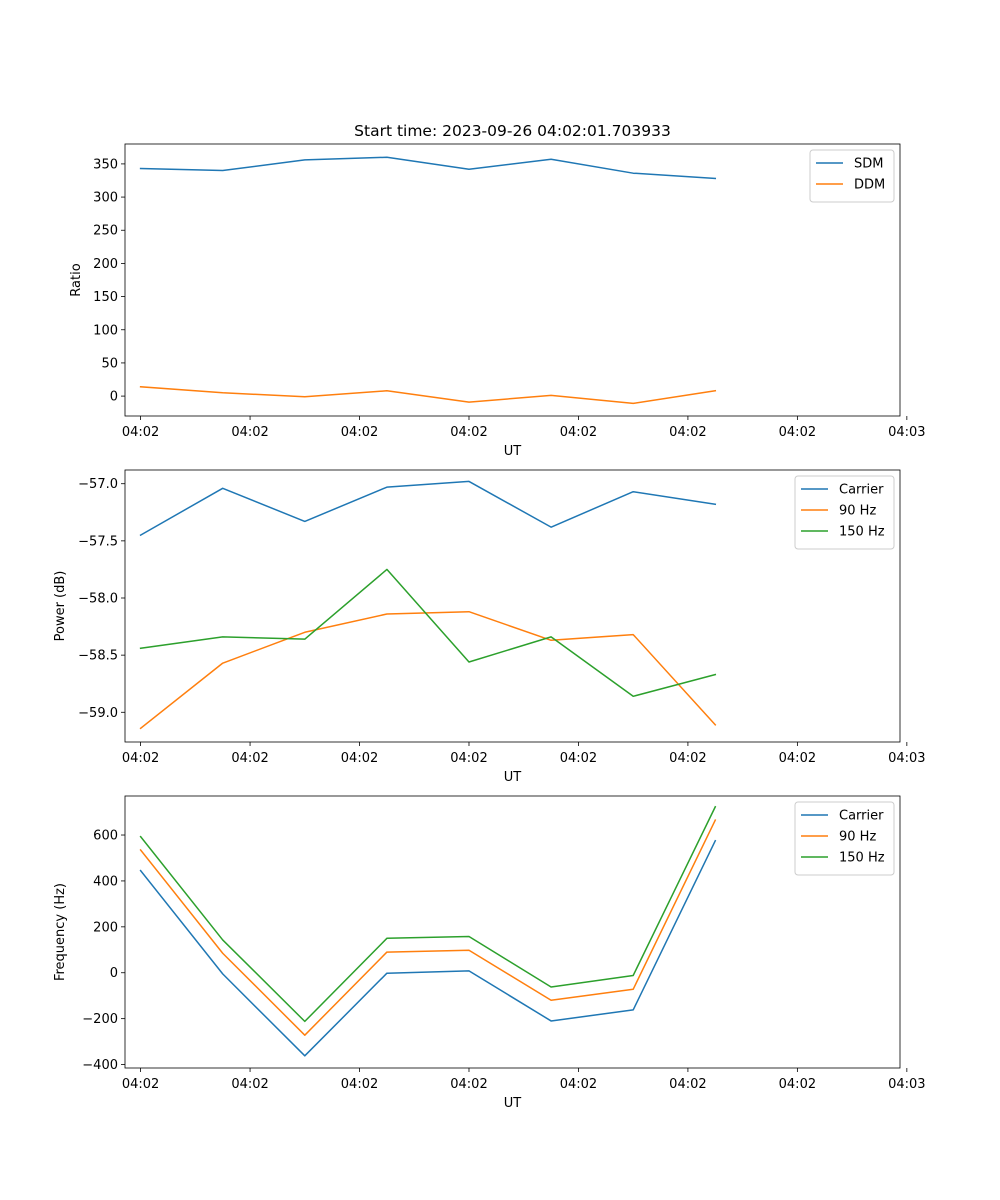  Describe the element at coordinates (60, 932) in the screenshot. I see `y-axis-label: Frequency (Hz)` at that location.